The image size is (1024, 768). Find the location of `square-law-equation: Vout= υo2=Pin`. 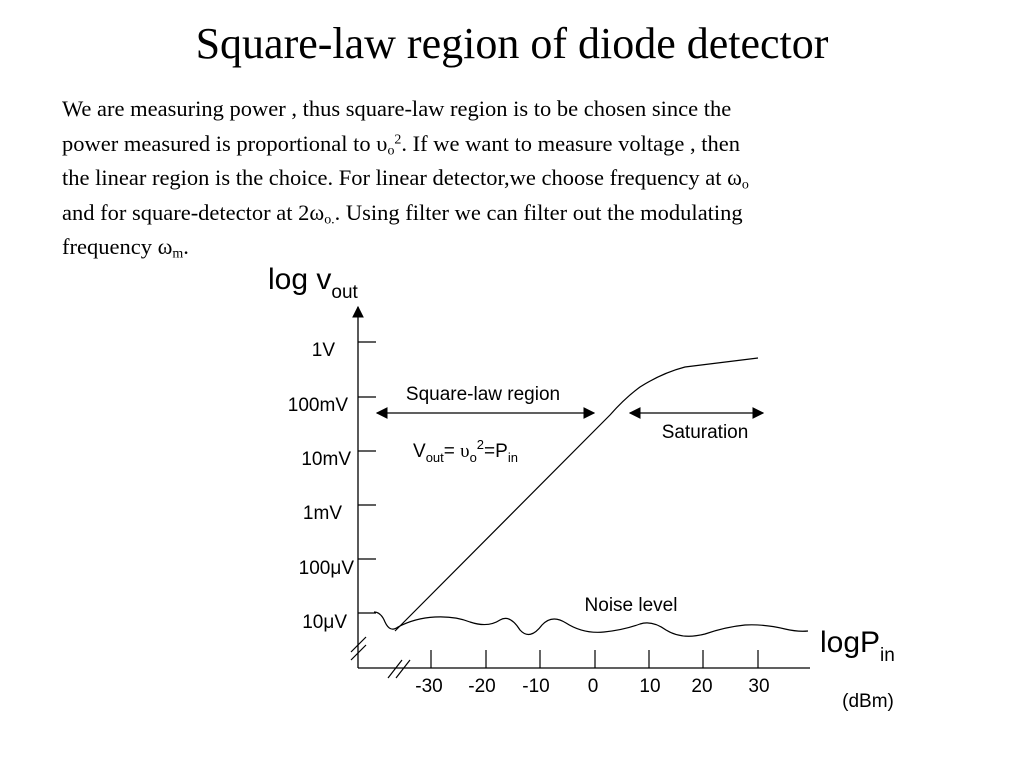

square-law-equation: Vout= υo2=Pin is located at coordinates (465, 451).